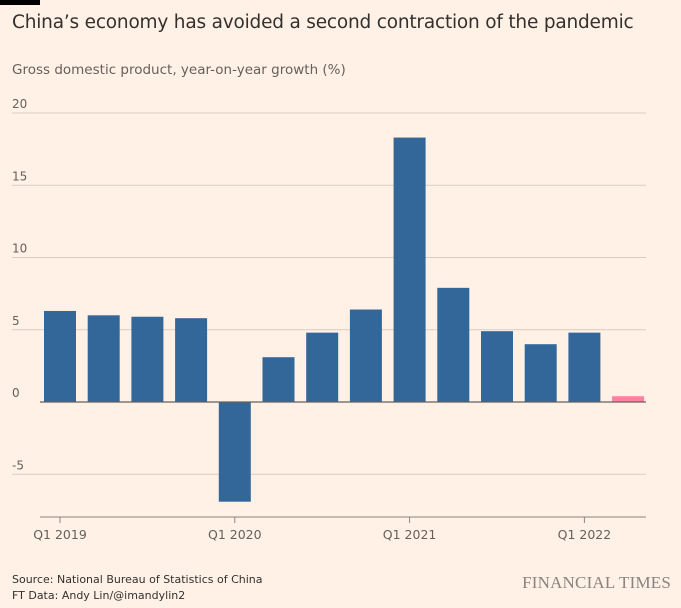 This screenshot has height=608, width=681. What do you see at coordinates (20, 2) in the screenshot?
I see `ft-tag-bar` at bounding box center [20, 2].